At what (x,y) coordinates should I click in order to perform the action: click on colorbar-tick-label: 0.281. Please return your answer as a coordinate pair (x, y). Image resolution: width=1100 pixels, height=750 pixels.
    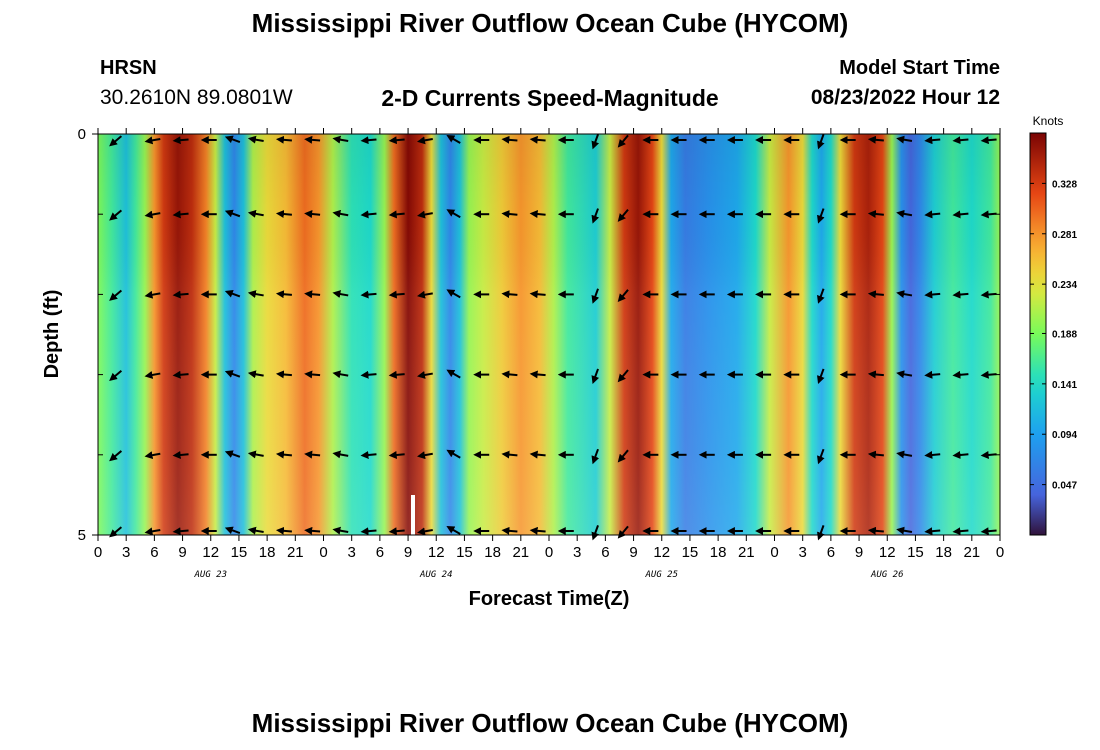
    Looking at the image, I should click on (1064, 235).